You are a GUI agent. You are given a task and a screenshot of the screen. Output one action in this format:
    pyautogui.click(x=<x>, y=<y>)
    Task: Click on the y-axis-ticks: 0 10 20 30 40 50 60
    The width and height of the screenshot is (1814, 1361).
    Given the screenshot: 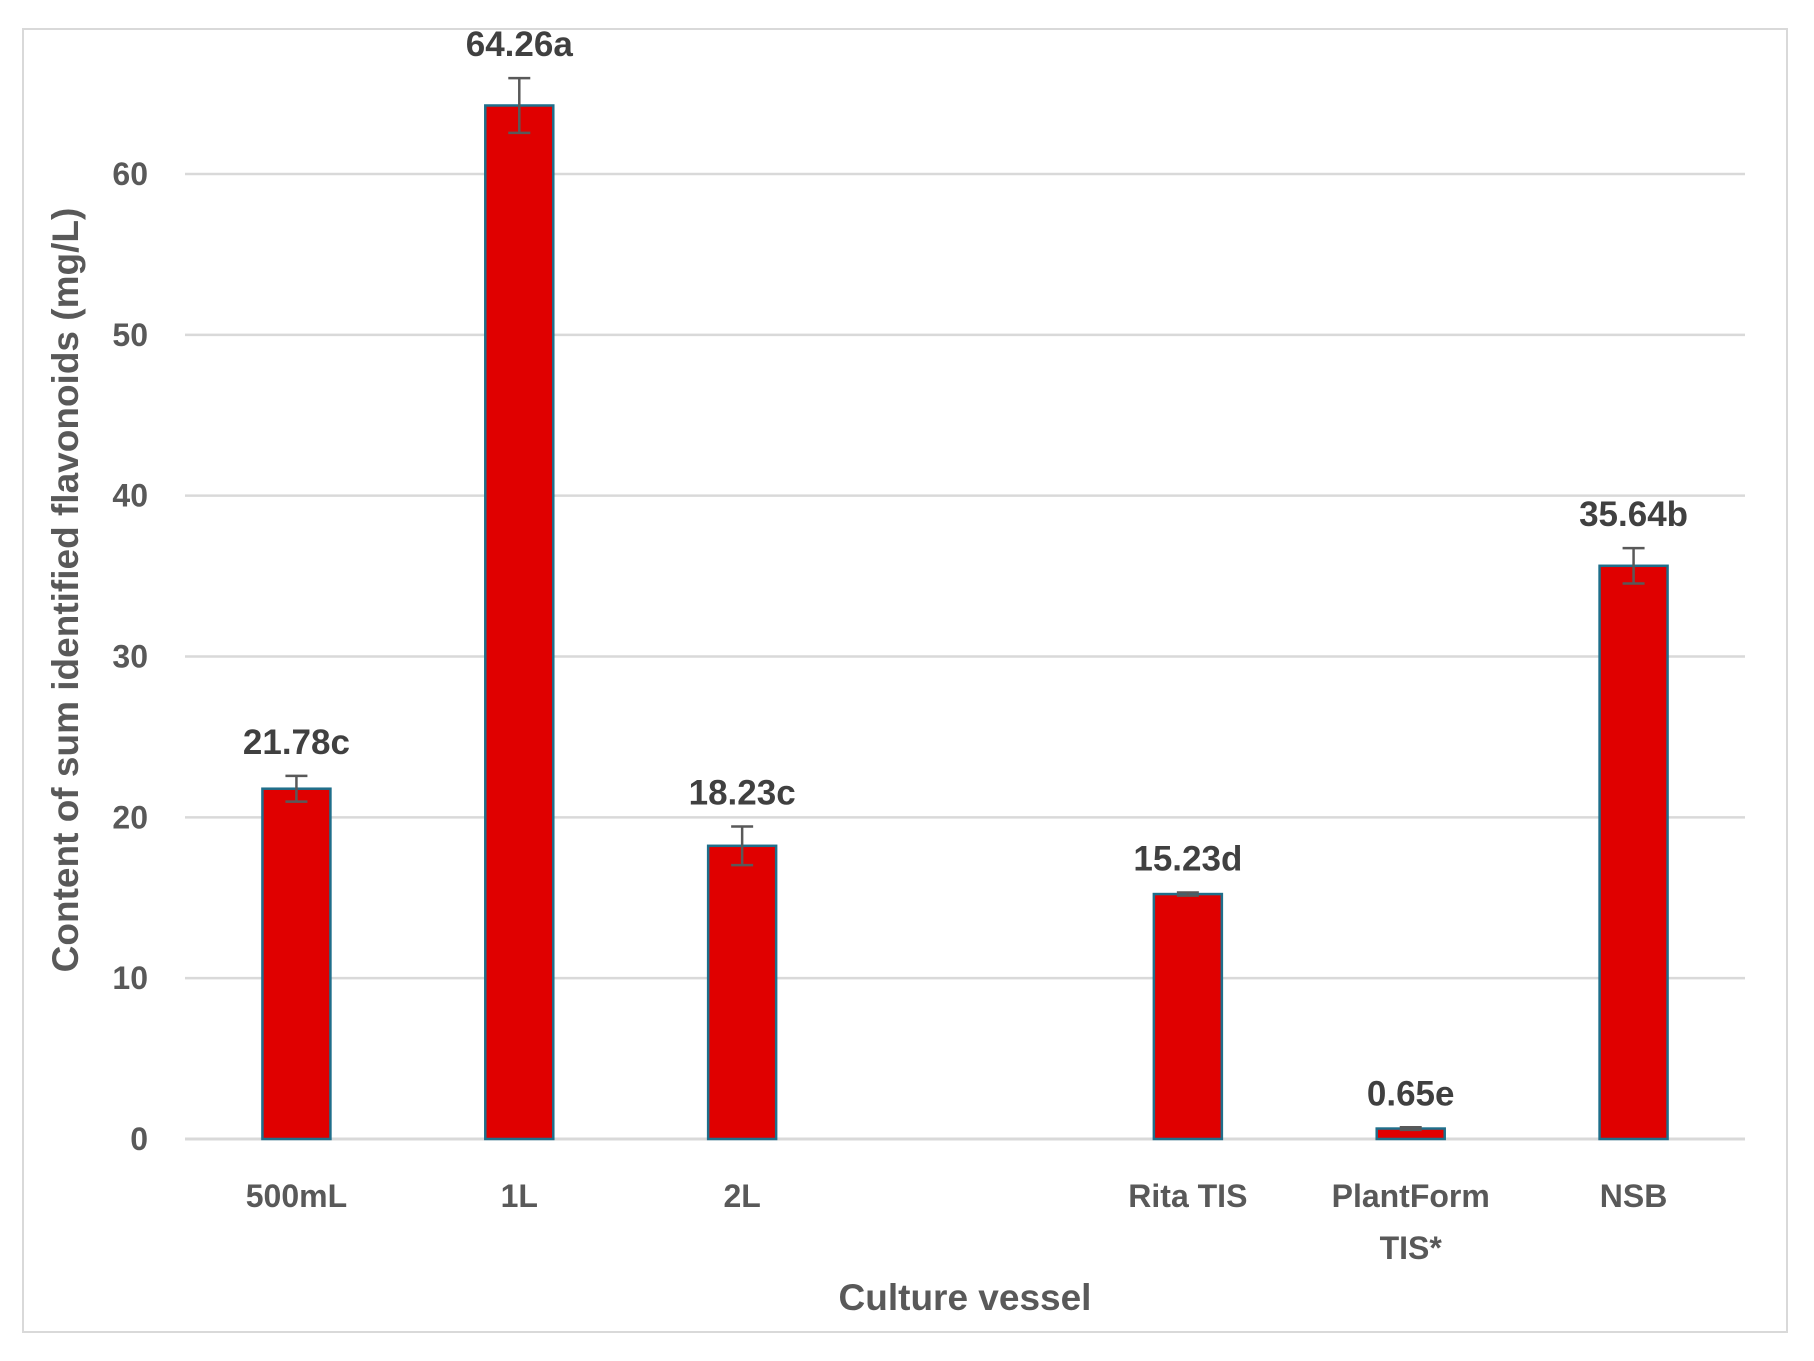 What is the action you would take?
    pyautogui.click(x=130, y=656)
    